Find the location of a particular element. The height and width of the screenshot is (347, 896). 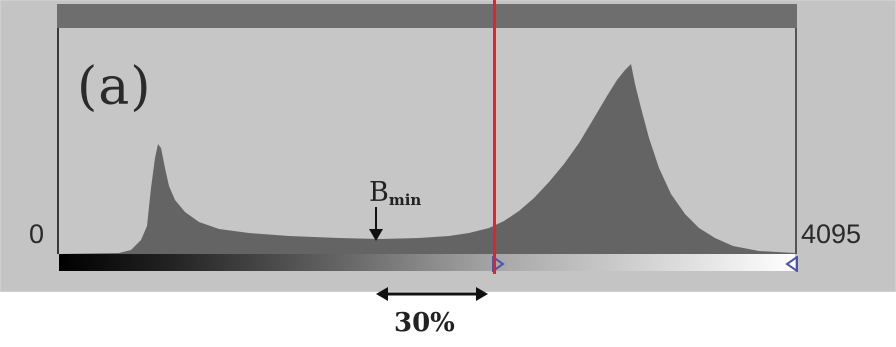

range-percent-label: 30% is located at coordinates (424, 323).